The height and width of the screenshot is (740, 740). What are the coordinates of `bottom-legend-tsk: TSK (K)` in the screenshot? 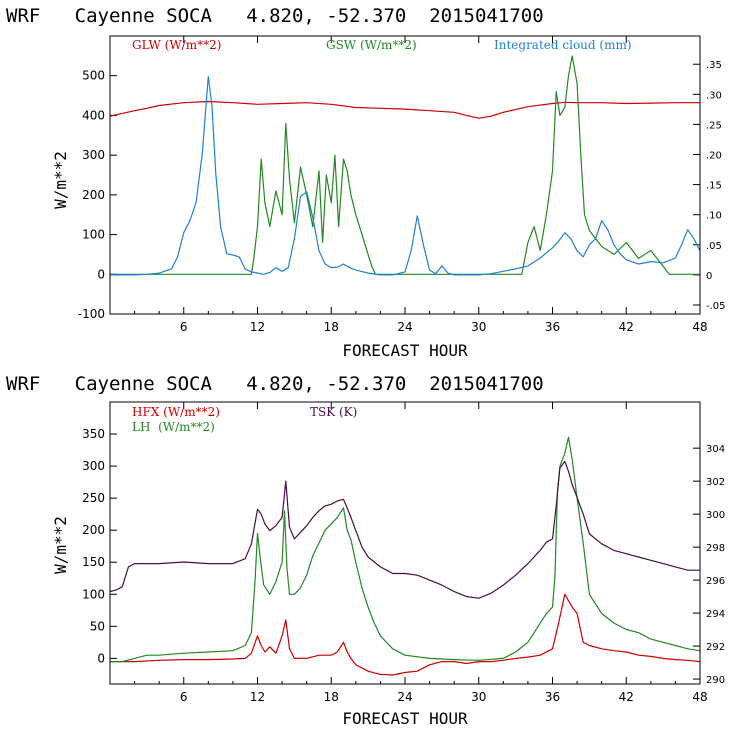 It's located at (333, 412).